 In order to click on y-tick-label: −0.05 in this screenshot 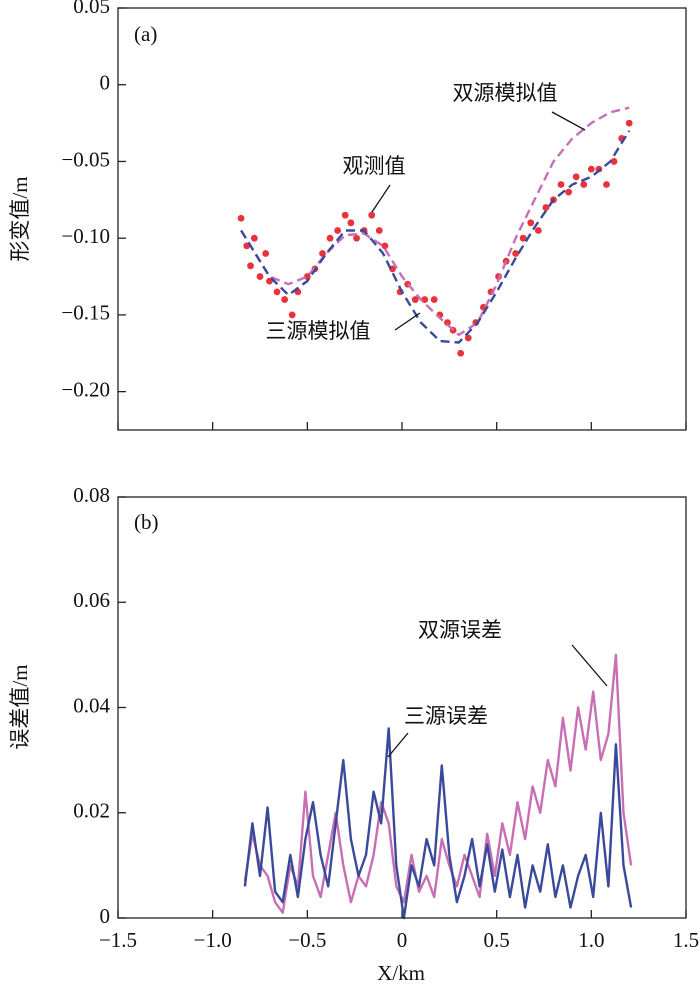, I will do `click(85, 159)`.